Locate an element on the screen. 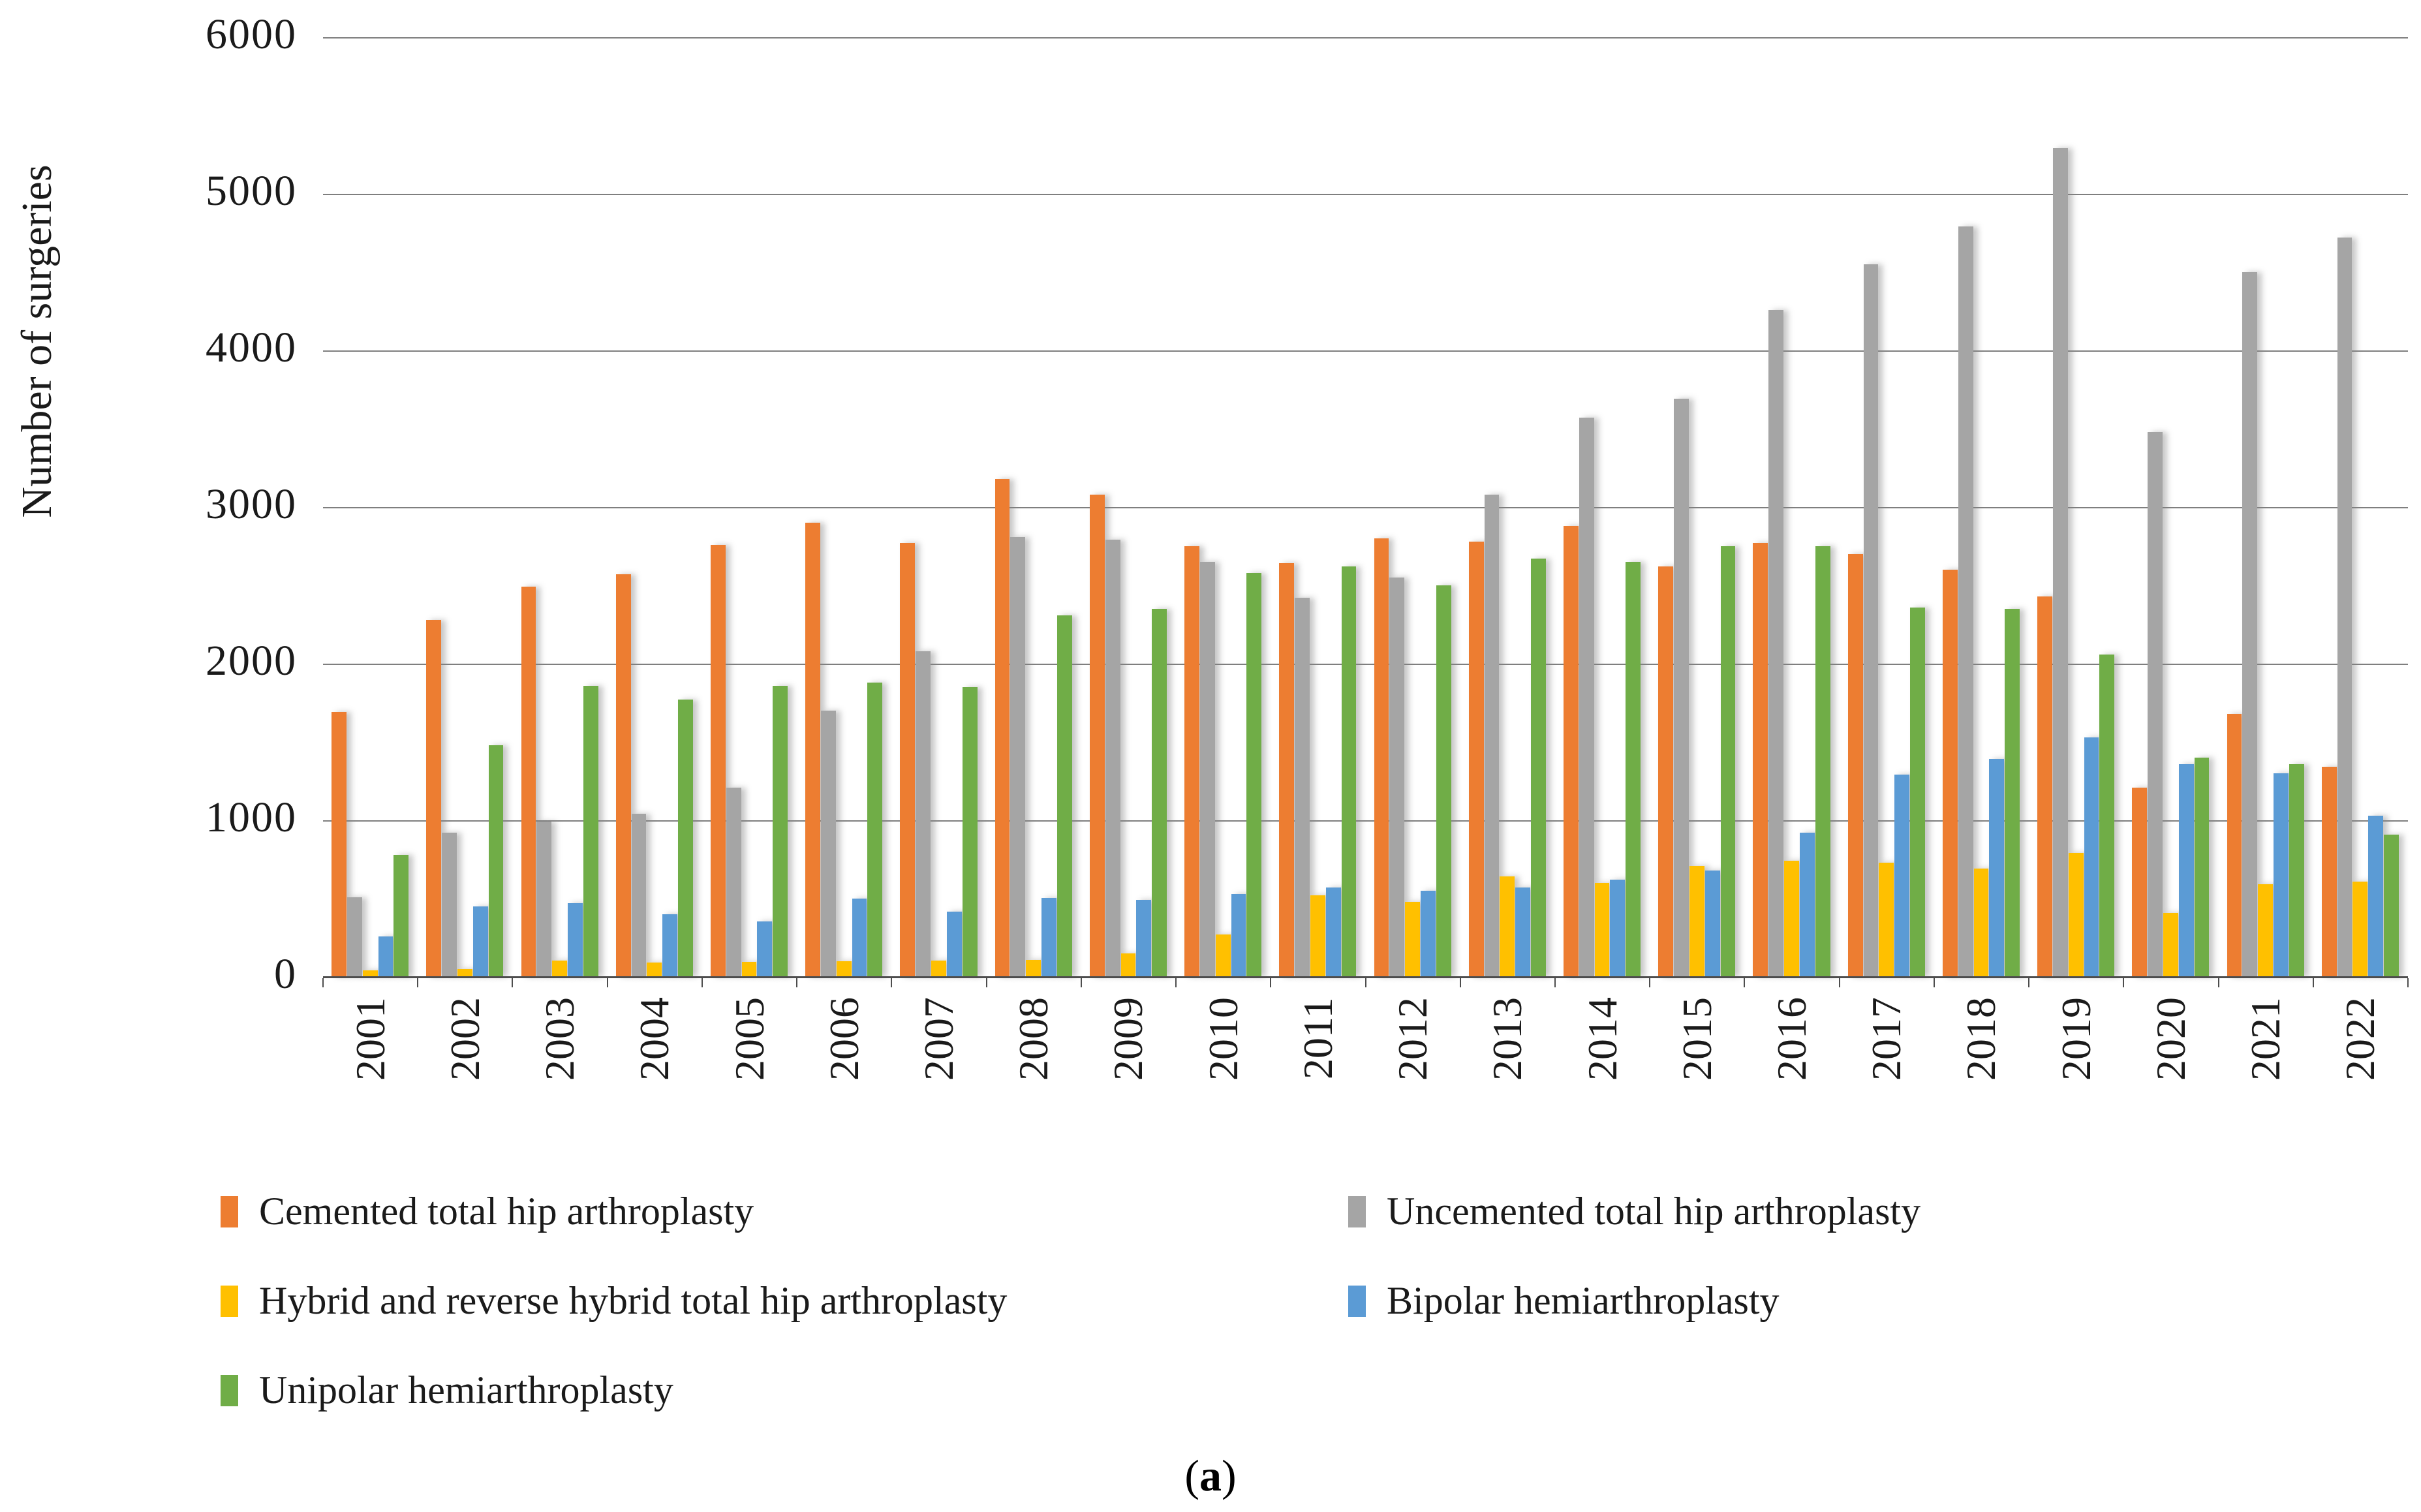 The width and height of the screenshot is (2421, 1512). x-tick-label-2006: 2006 is located at coordinates (843, 1039).